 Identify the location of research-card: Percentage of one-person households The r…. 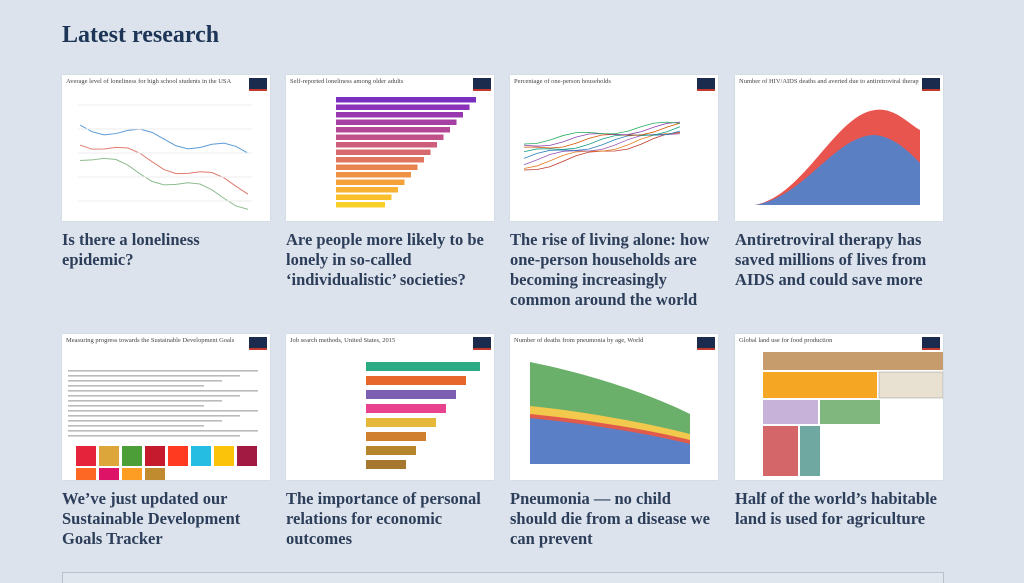
(614, 192).